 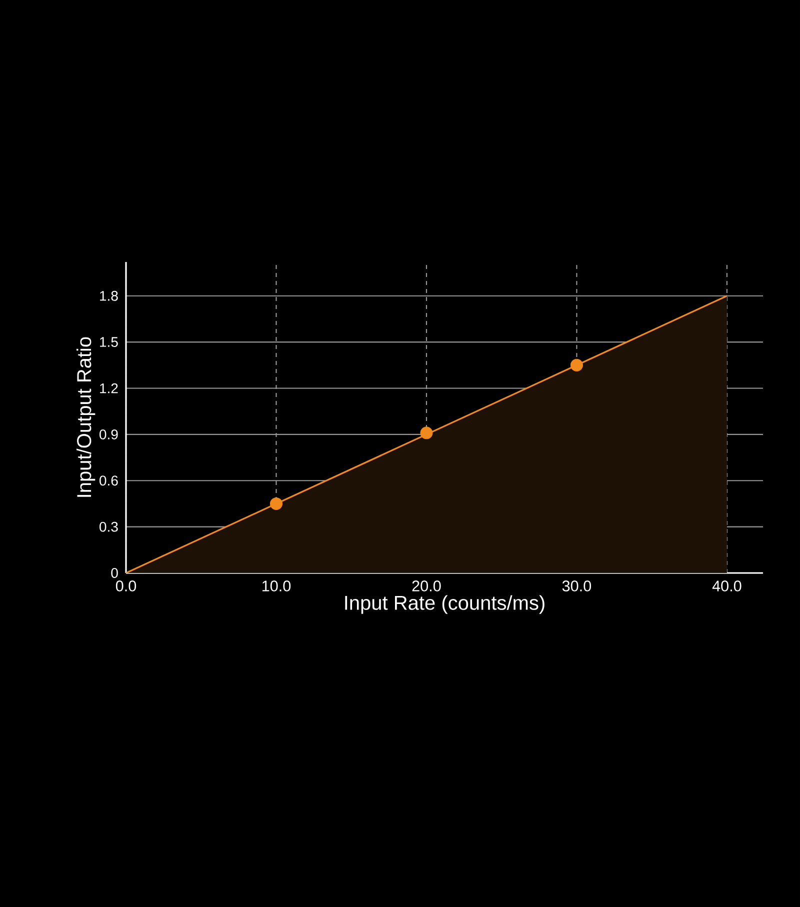 What do you see at coordinates (109, 434) in the screenshot?
I see `y-tick-label: 0.9` at bounding box center [109, 434].